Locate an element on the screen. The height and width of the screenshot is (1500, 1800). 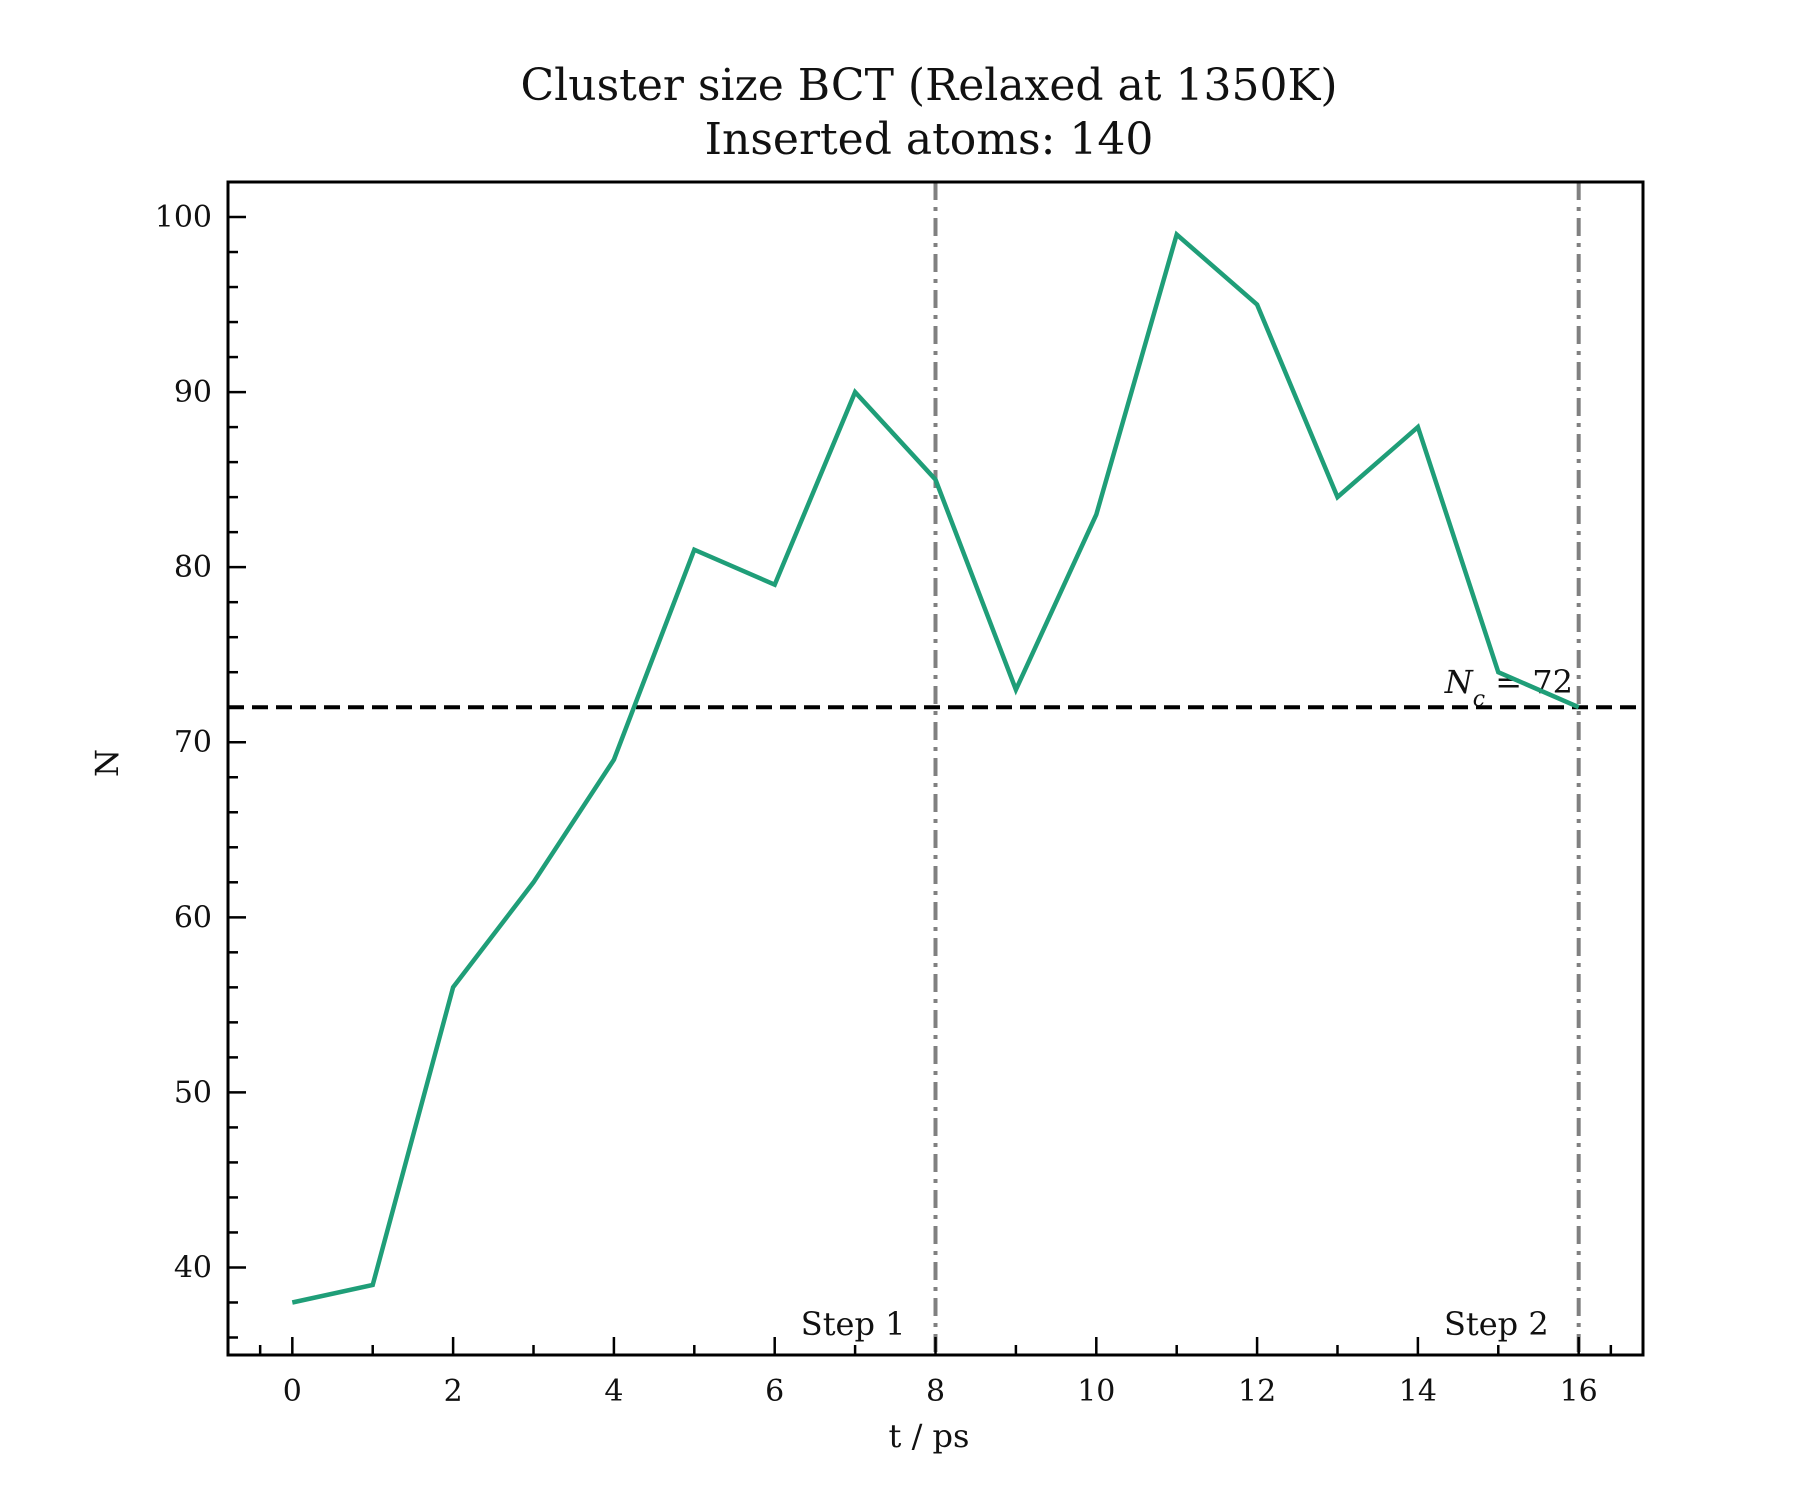
x-tick-label: 6 is located at coordinates (774, 1391).